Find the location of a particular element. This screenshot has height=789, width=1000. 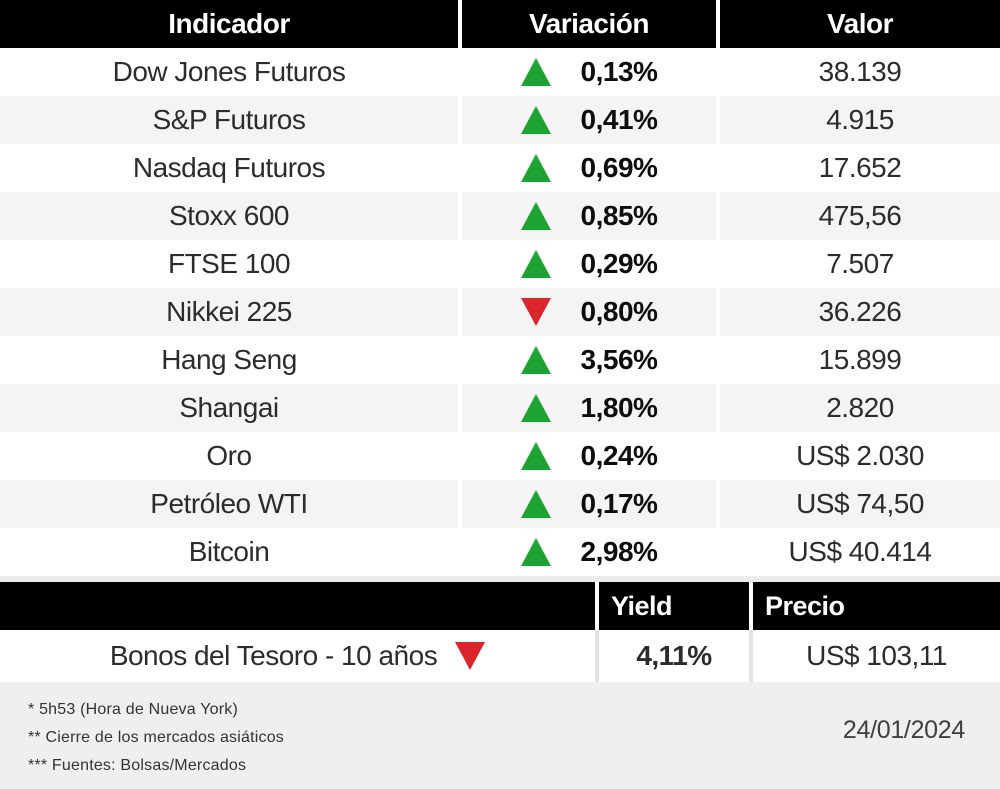

variation-value: 0,85% is located at coordinates (619, 215).